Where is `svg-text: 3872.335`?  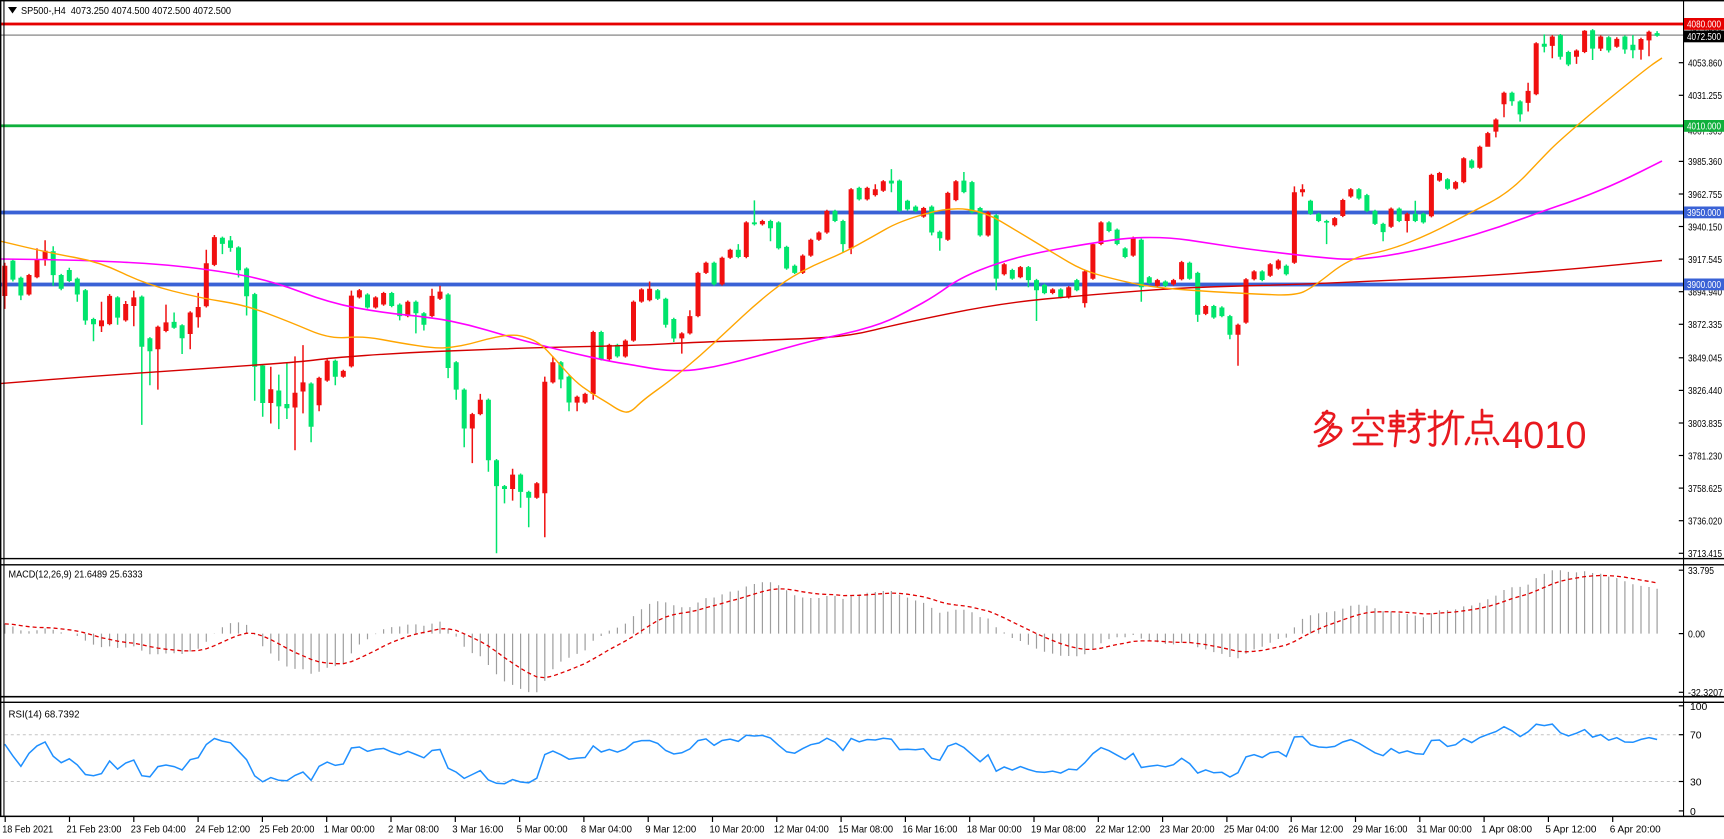 svg-text: 3872.335 is located at coordinates (1705, 325).